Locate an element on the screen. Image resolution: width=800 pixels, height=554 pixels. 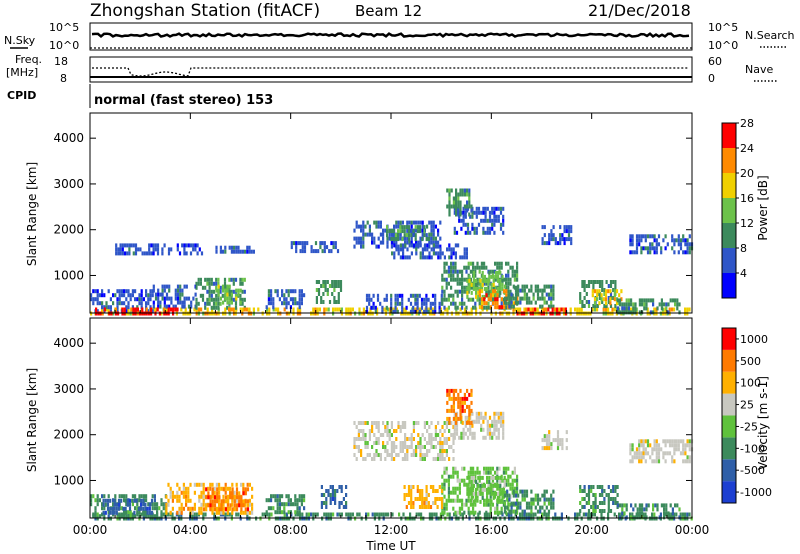
power-colorbar-tick-label: 4 is located at coordinates (743, 273).